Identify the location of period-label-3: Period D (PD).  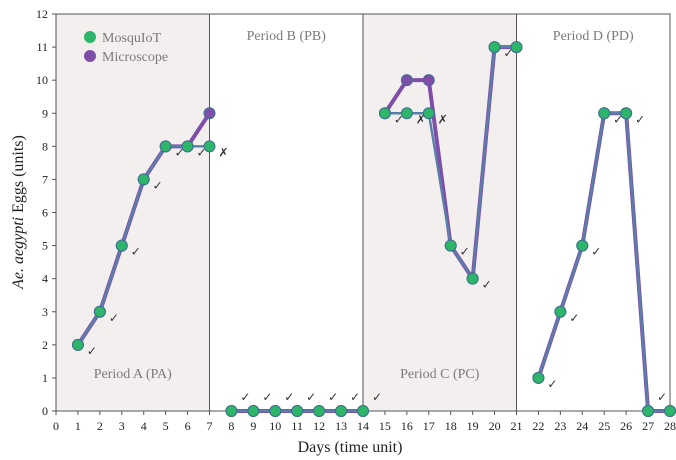
(593, 36).